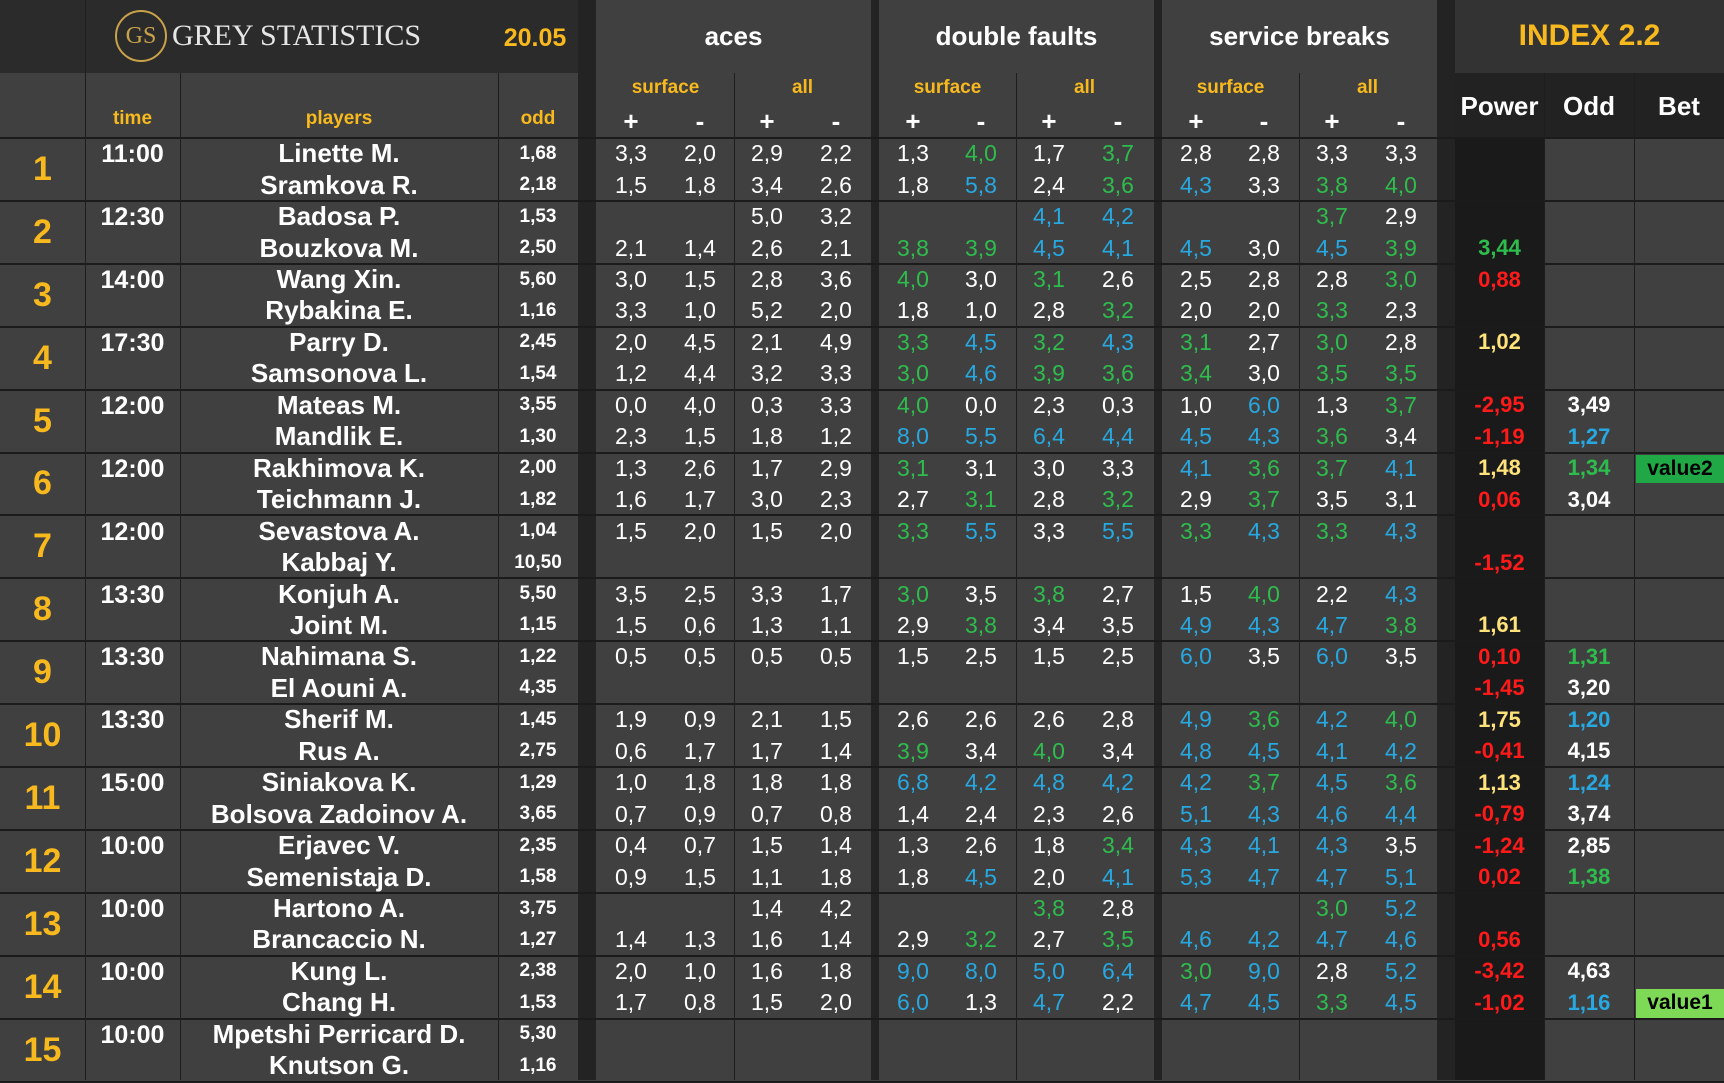  Describe the element at coordinates (1589, 782) in the screenshot. I see `index-odd-value: 1,24` at that location.